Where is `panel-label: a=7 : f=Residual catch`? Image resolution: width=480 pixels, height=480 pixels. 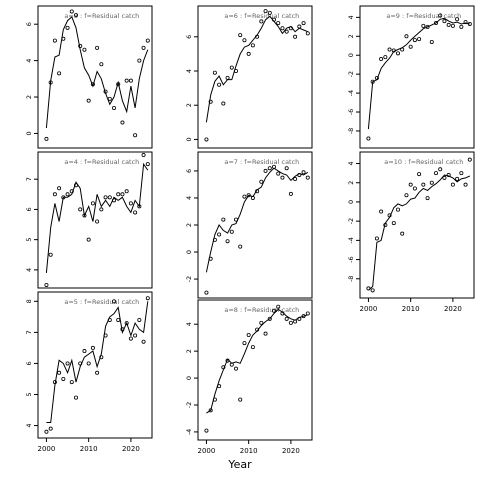 panel-label: a=7 : f=Residual catch is located at coordinates (261, 162).